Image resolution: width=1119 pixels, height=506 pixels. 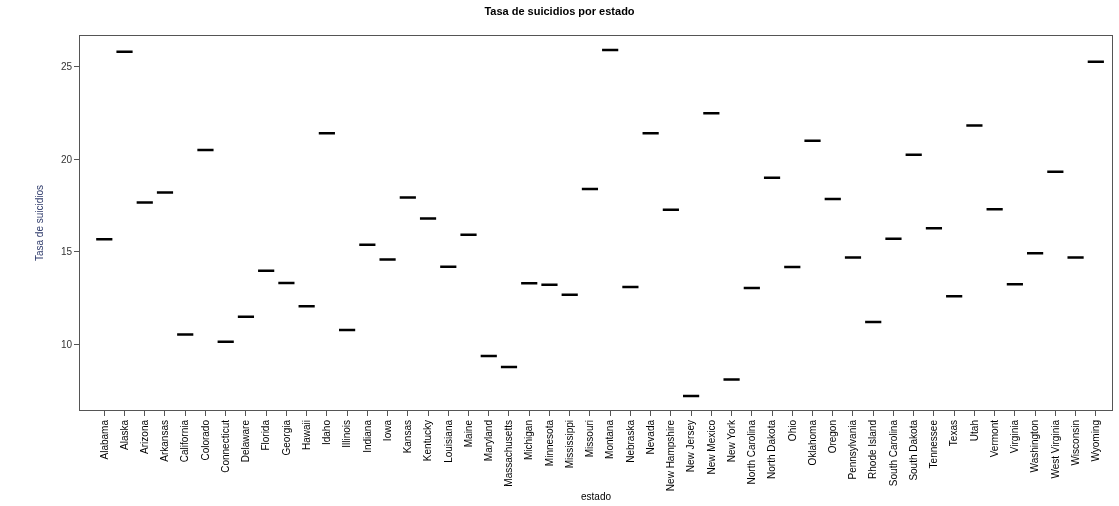 I want to click on x-tick-label: Wyoming, so click(x=1096, y=441).